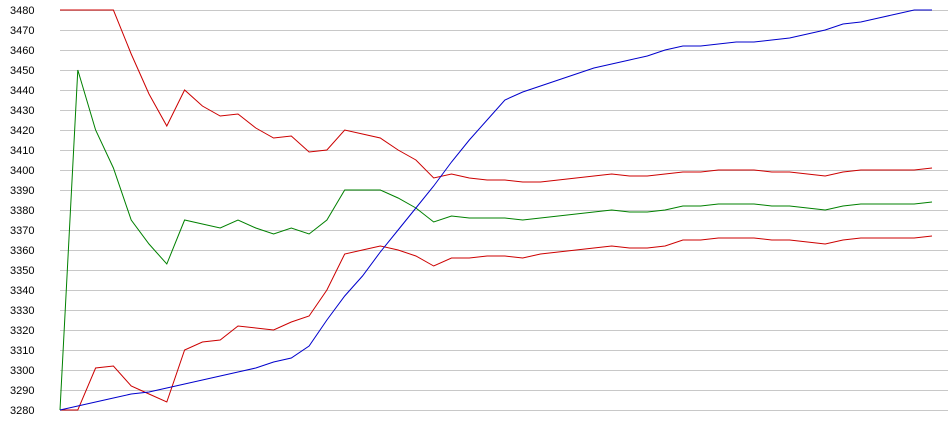 Image resolution: width=950 pixels, height=435 pixels. Describe the element at coordinates (22, 251) in the screenshot. I see `y-tick-label: 3360` at that location.